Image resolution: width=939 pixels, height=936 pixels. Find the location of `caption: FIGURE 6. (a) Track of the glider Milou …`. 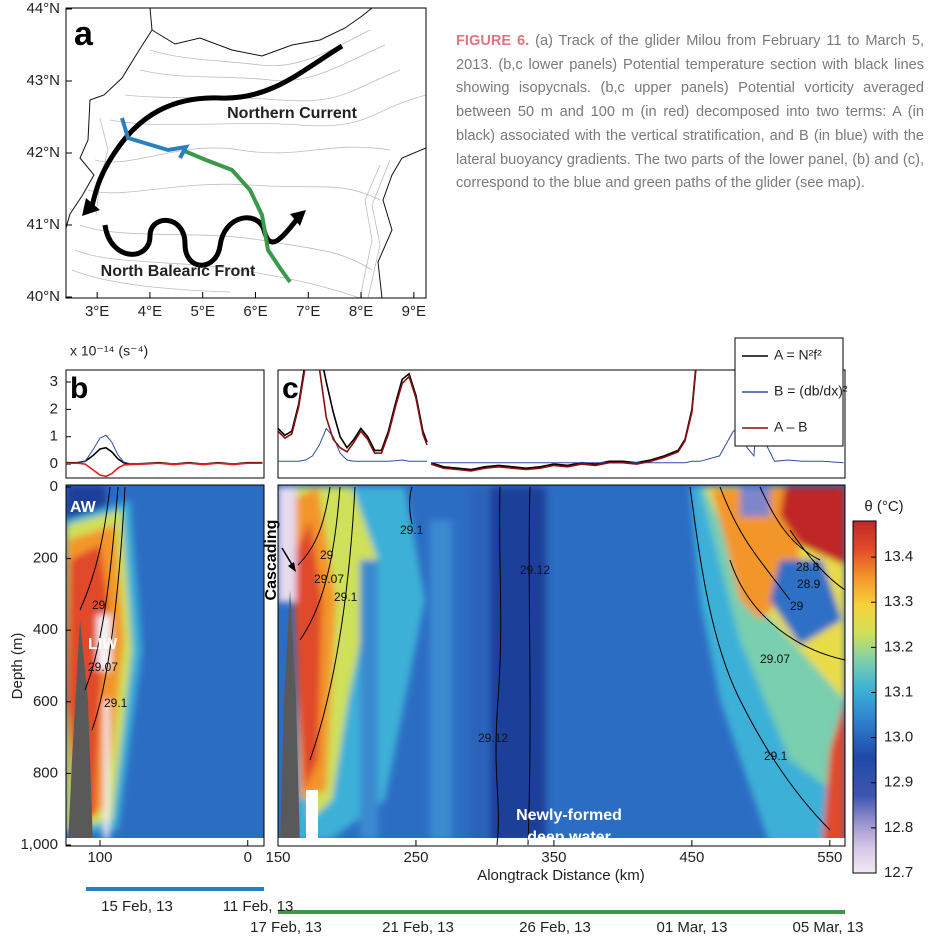

caption: FIGURE 6. (a) Track of the glider Milou … is located at coordinates (690, 113).